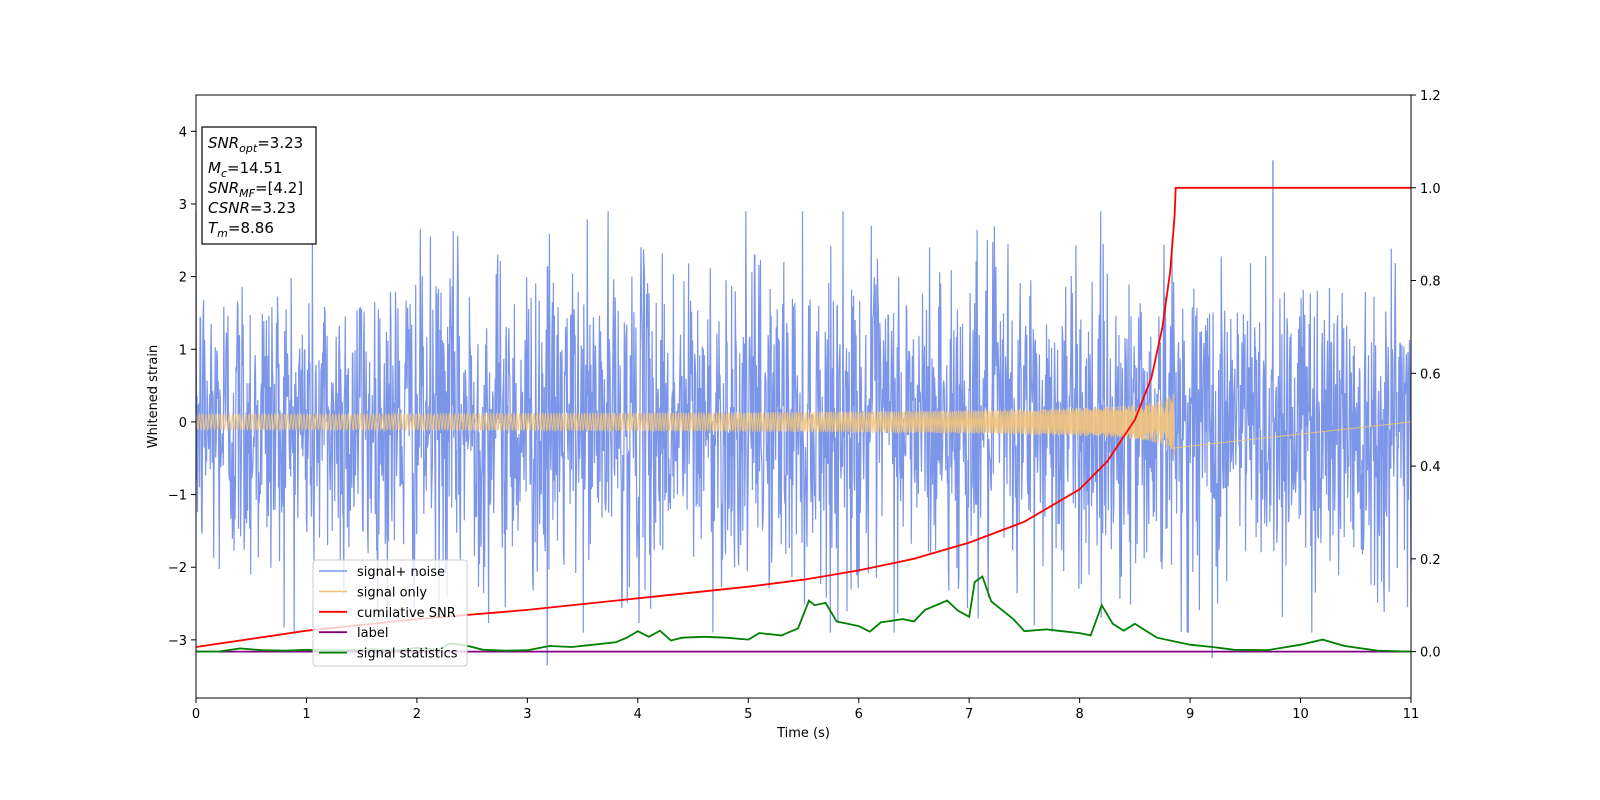 This screenshot has height=800, width=1600. Describe the element at coordinates (859, 714) in the screenshot. I see `x-tick-label: 6` at that location.